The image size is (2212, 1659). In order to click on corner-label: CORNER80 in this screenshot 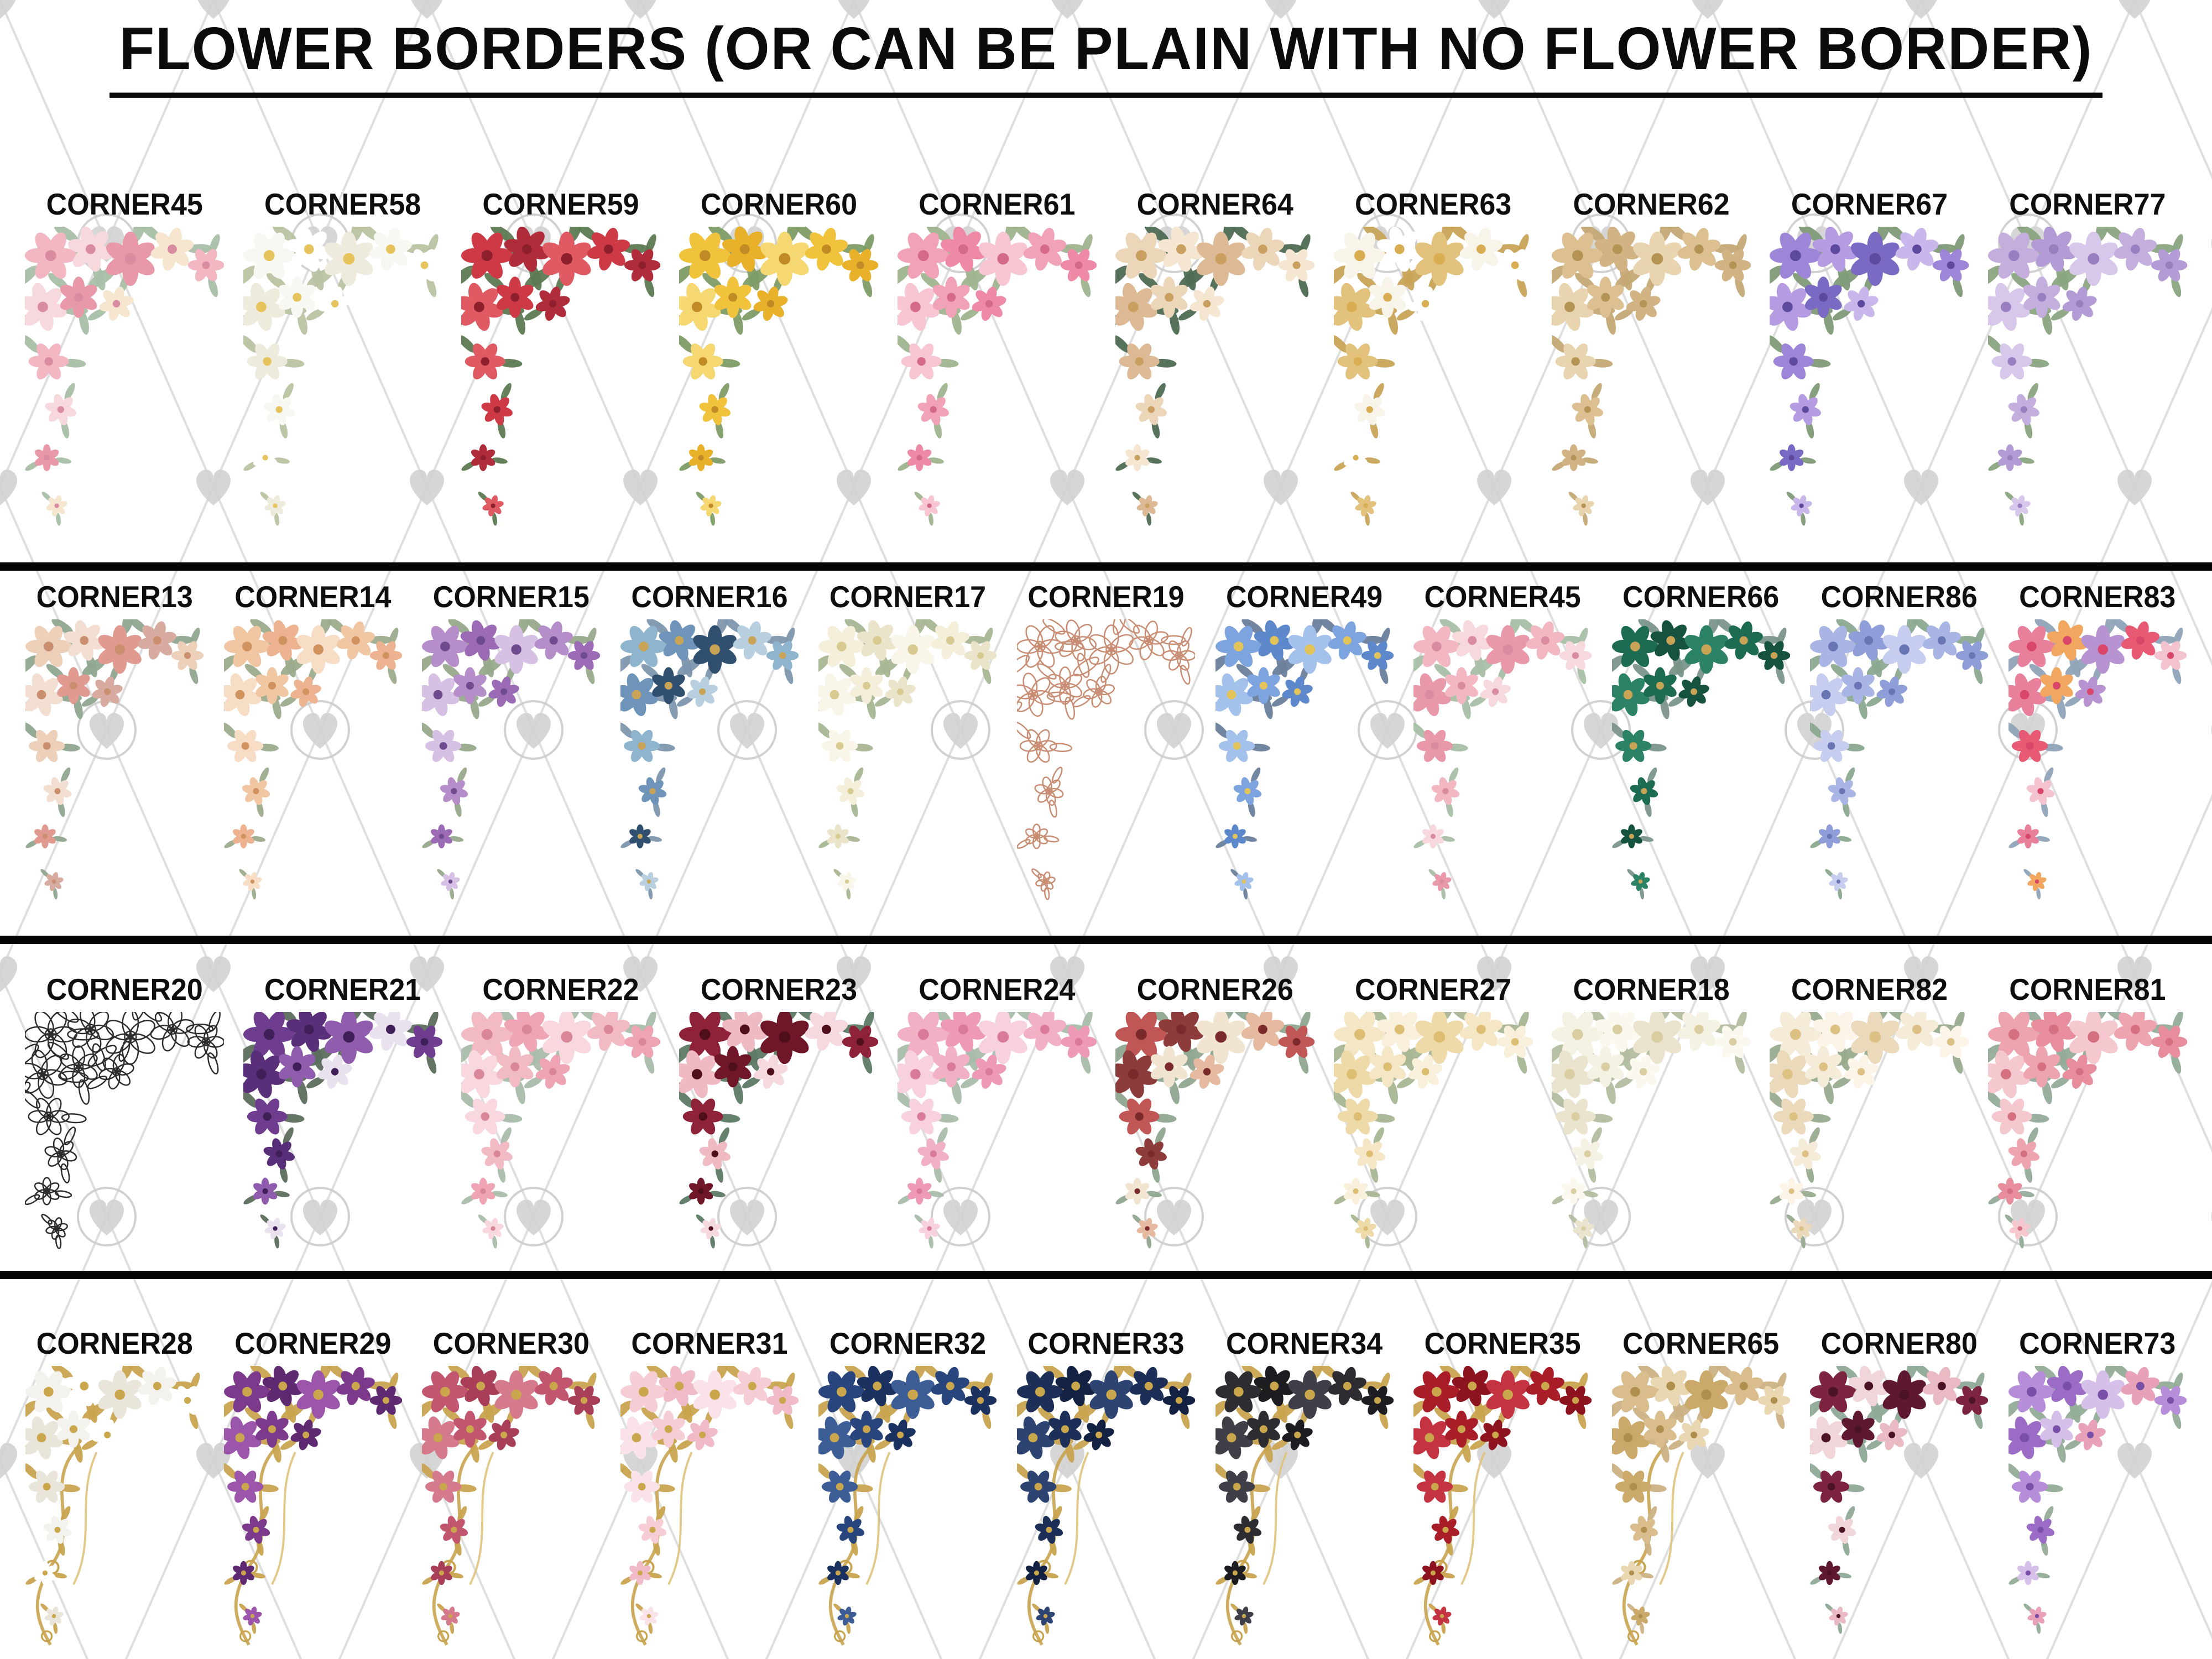, I will do `click(1899, 1344)`.